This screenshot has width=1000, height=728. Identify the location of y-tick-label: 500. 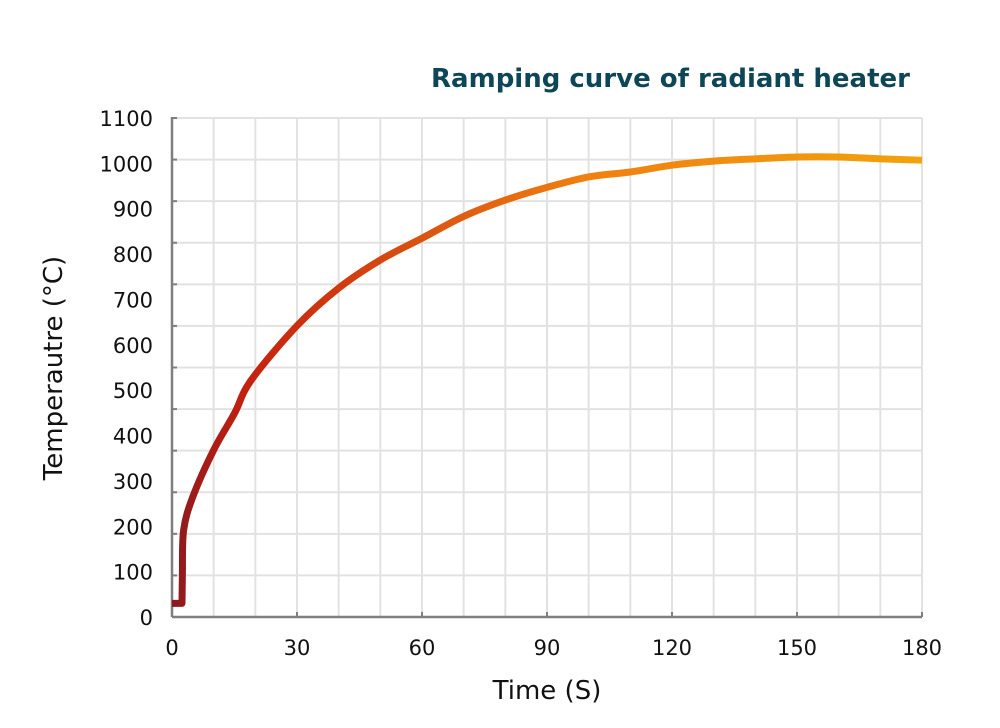
(133, 391).